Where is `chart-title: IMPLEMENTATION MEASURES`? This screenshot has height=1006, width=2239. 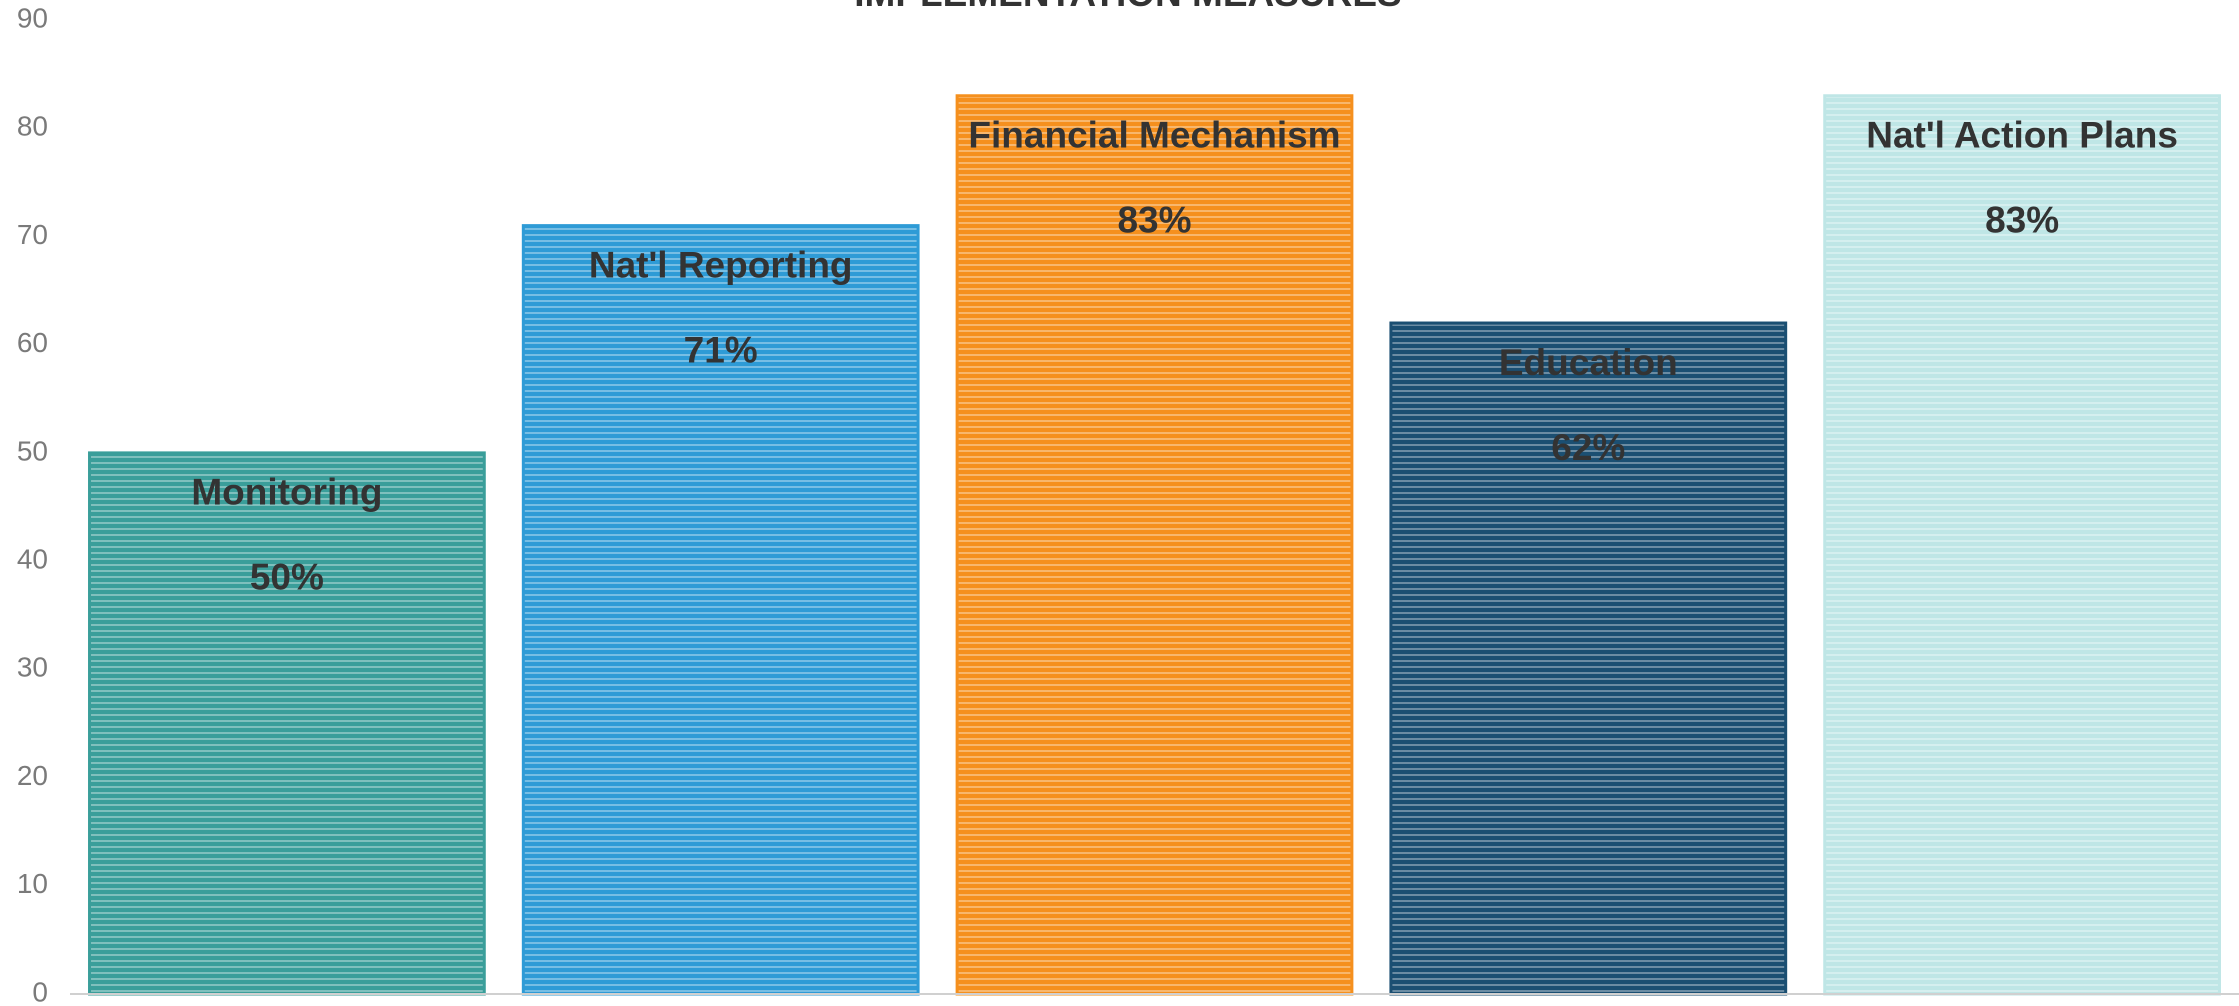 chart-title: IMPLEMENTATION MEASURES is located at coordinates (1127, 7).